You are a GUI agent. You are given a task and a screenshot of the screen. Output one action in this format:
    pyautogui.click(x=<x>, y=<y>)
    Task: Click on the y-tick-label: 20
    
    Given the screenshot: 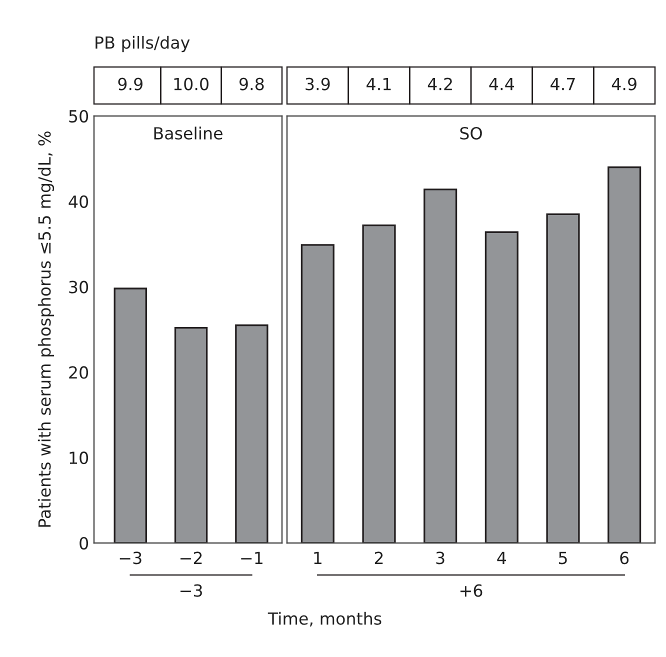 What is the action you would take?
    pyautogui.click(x=78, y=372)
    